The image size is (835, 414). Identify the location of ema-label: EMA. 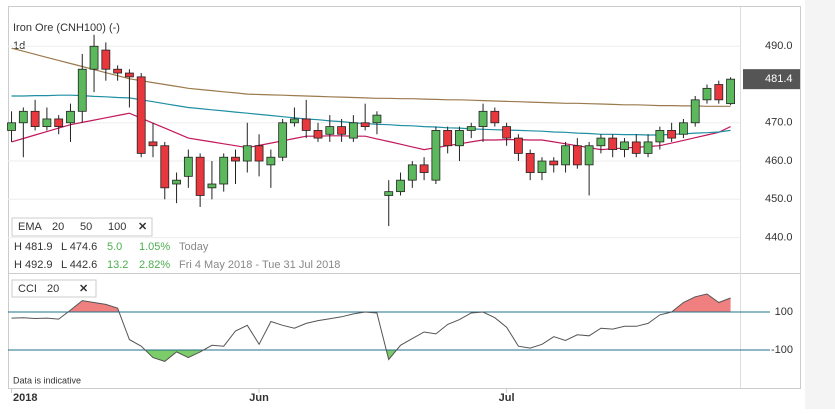
(30, 227).